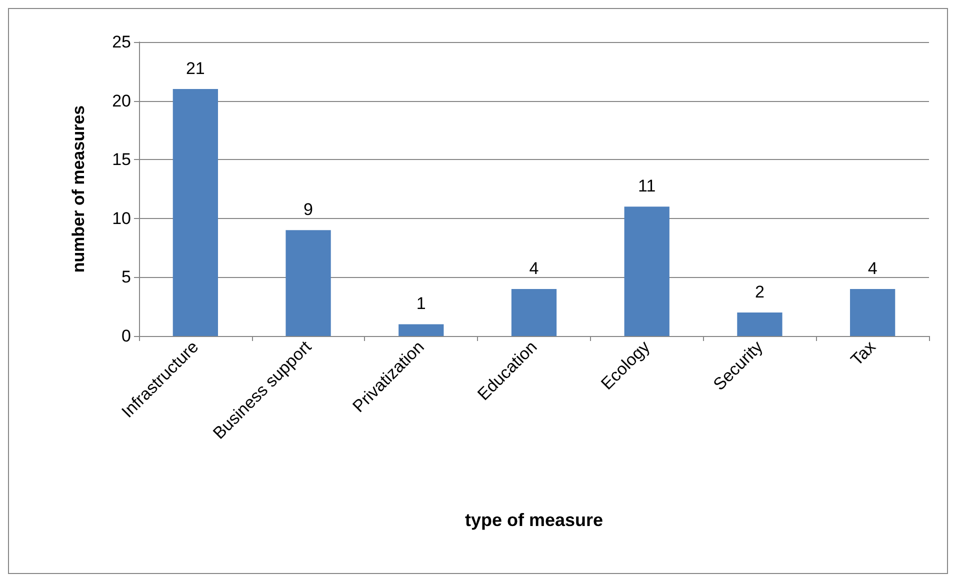 The image size is (958, 582). Describe the element at coordinates (863, 353) in the screenshot. I see `x-tick-label: Tax` at that location.